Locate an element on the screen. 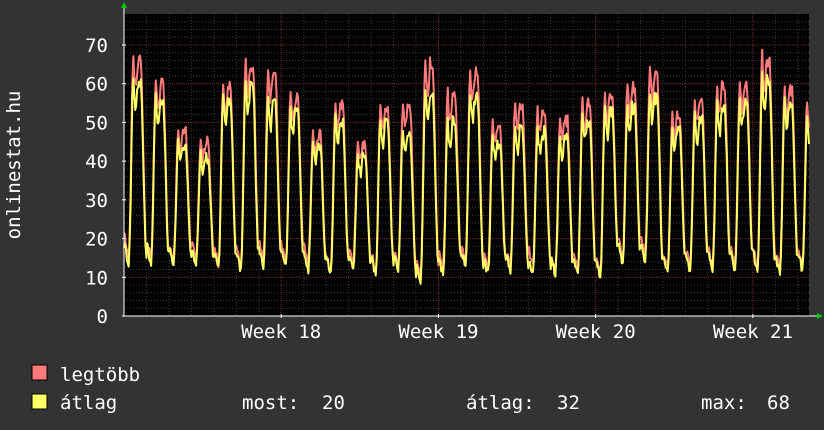 The height and width of the screenshot is (430, 824). vertical-axis-label: onlinestat.hu is located at coordinates (14, 165).